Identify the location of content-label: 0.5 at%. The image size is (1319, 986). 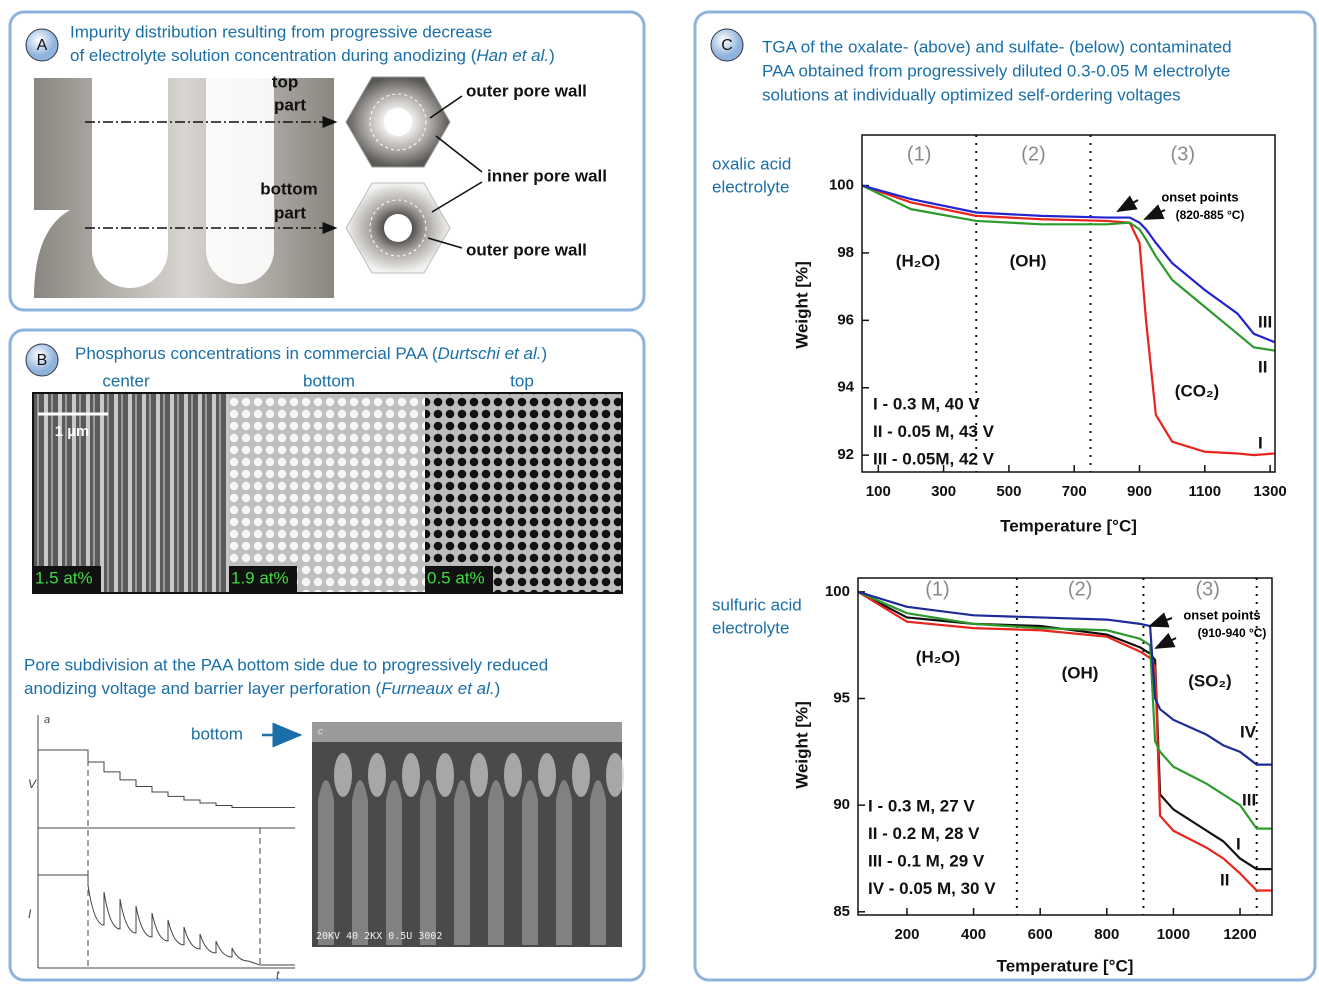
(456, 577).